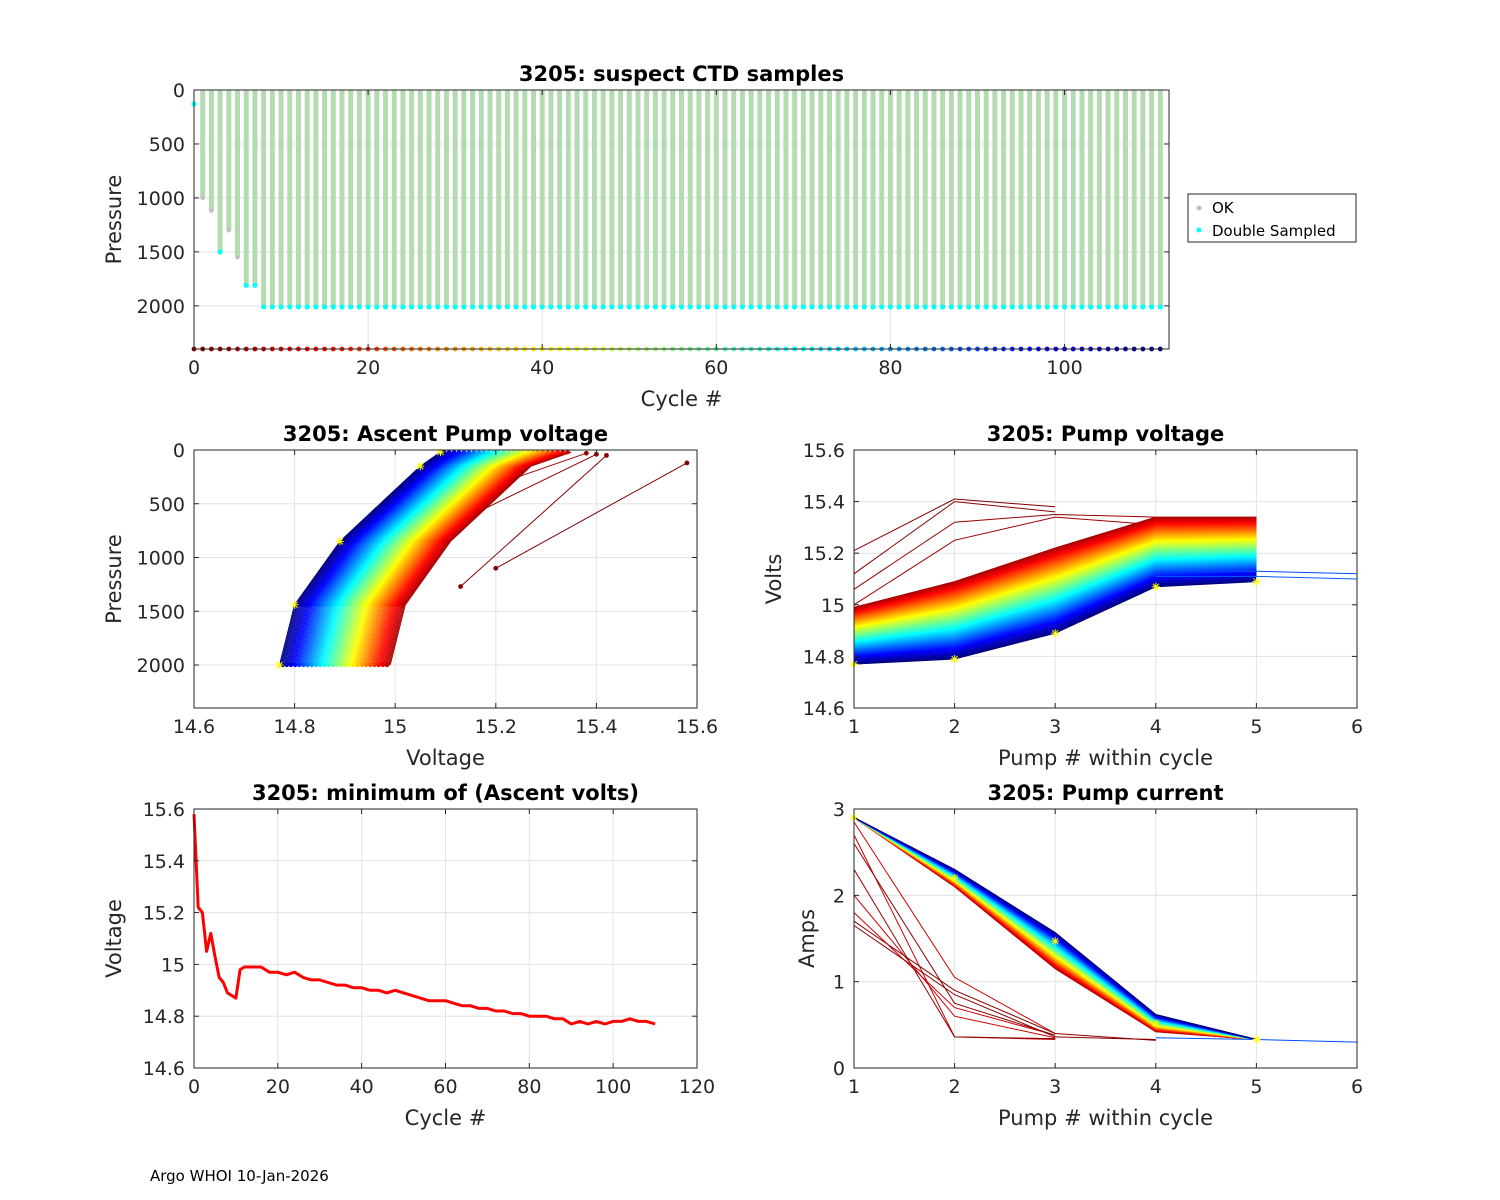 This screenshot has width=1500, height=1200. Describe the element at coordinates (161, 559) in the screenshot. I see `y-tick-label: 1000` at that location.